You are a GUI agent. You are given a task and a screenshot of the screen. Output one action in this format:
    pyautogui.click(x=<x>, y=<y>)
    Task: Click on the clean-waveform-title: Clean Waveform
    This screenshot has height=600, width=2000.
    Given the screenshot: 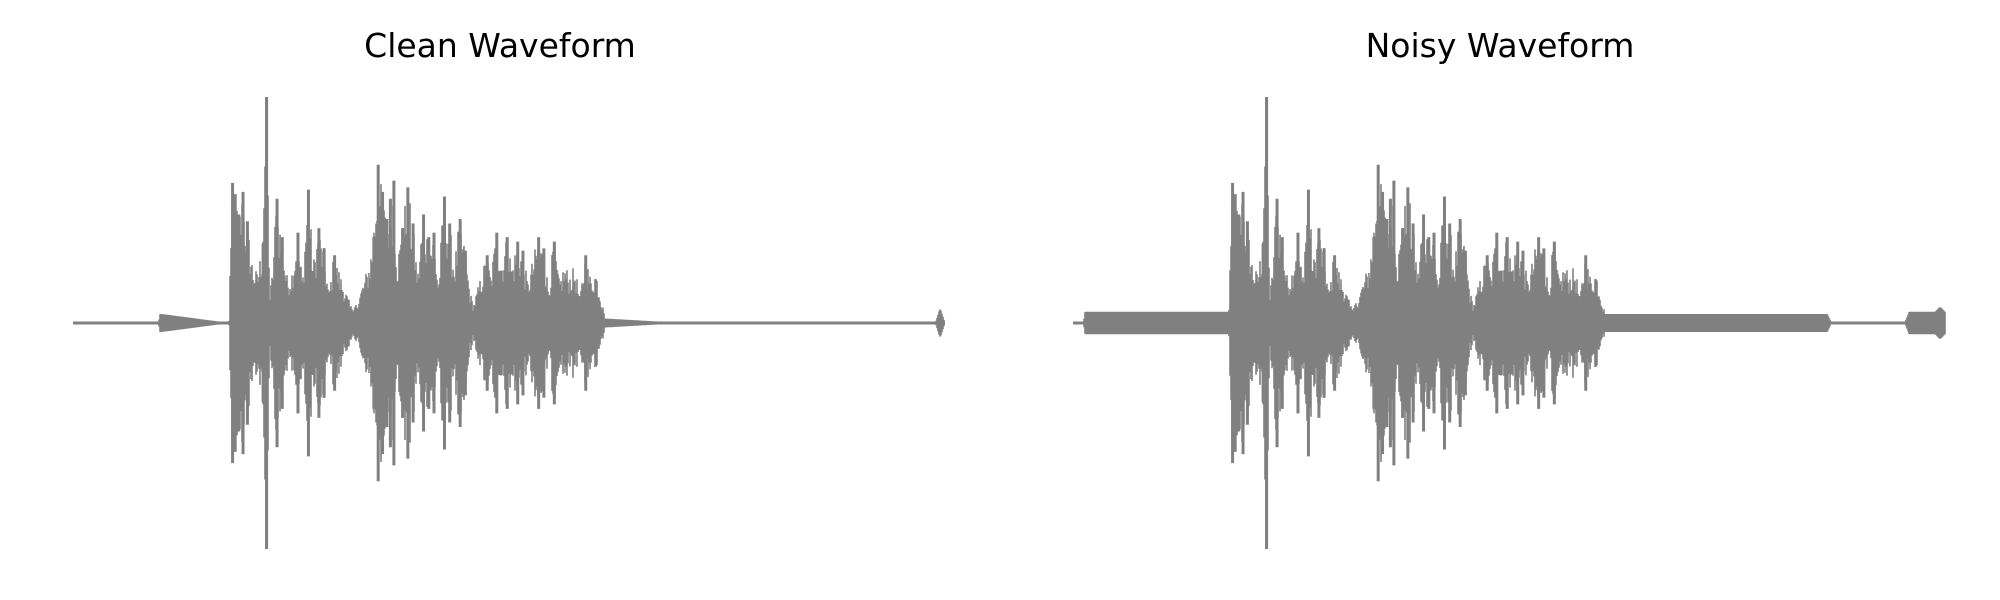 What is the action you would take?
    pyautogui.click(x=500, y=45)
    